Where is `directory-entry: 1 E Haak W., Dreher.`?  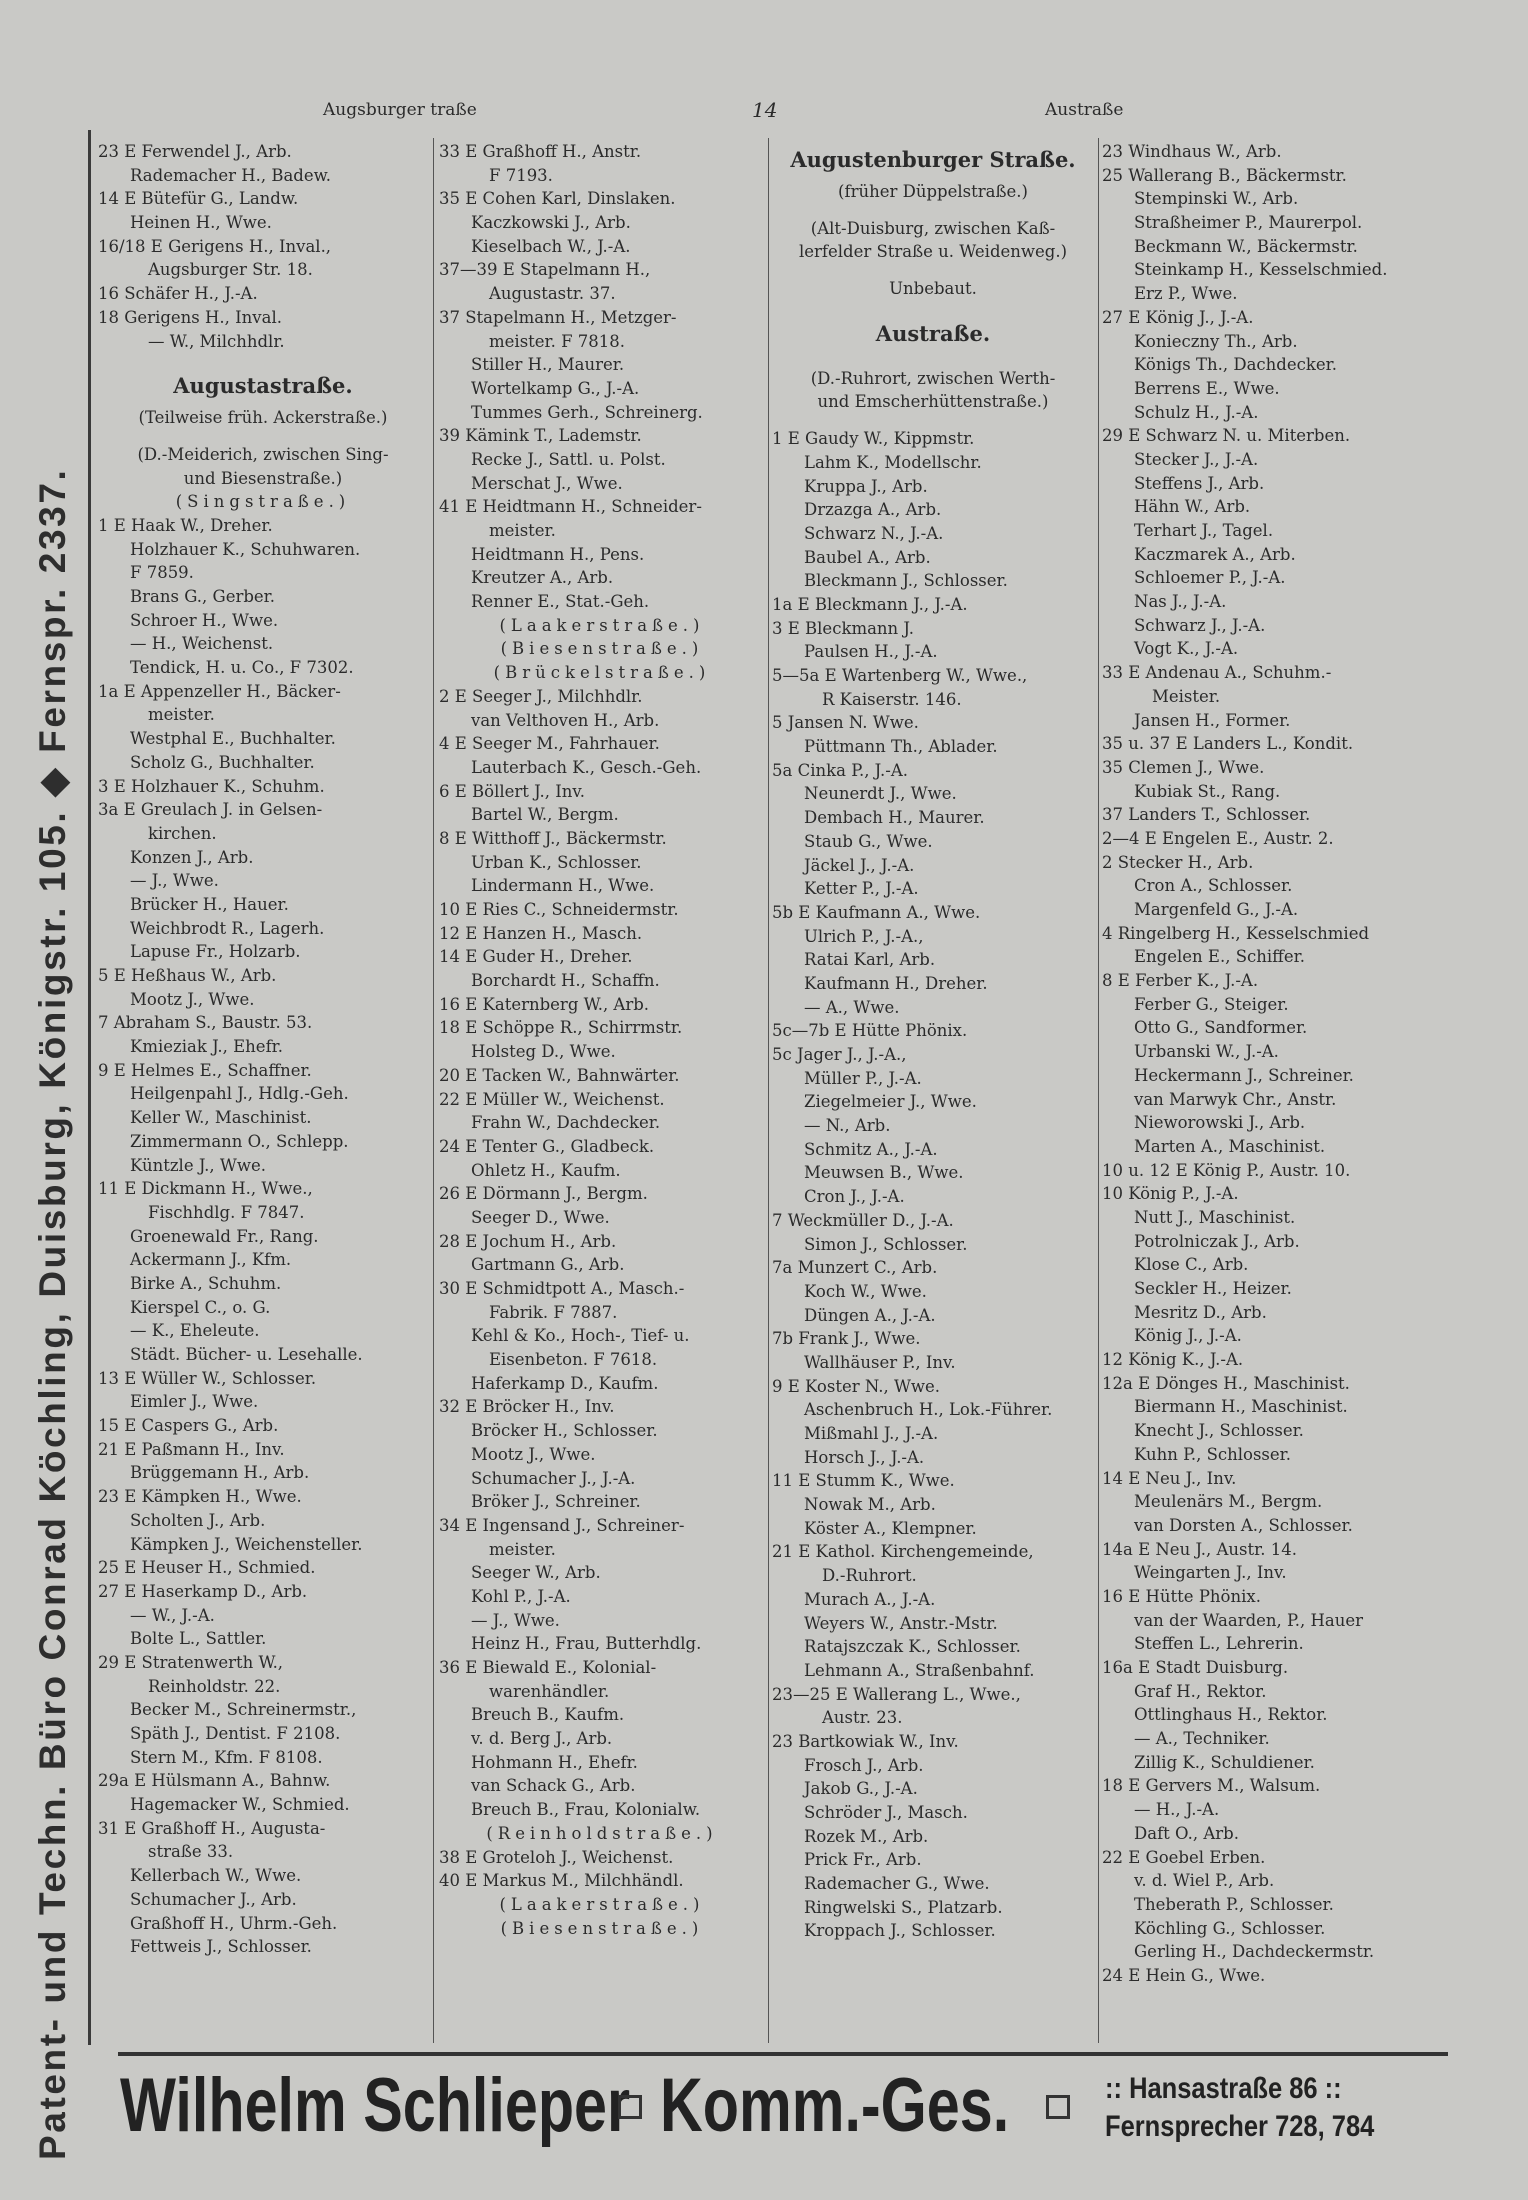 directory-entry: 1 E Haak W., Dreher. is located at coordinates (185, 525).